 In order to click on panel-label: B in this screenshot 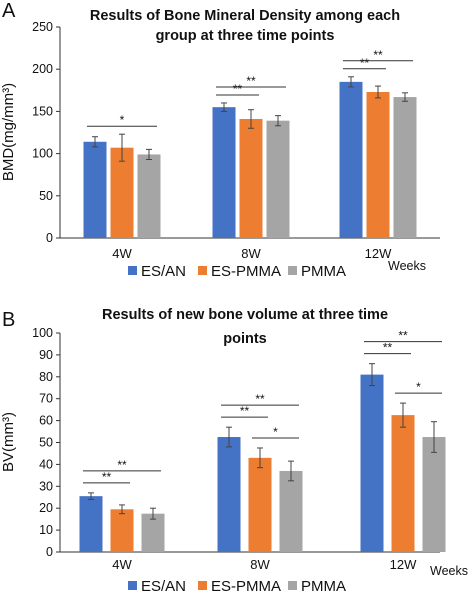, I will do `click(8, 320)`.